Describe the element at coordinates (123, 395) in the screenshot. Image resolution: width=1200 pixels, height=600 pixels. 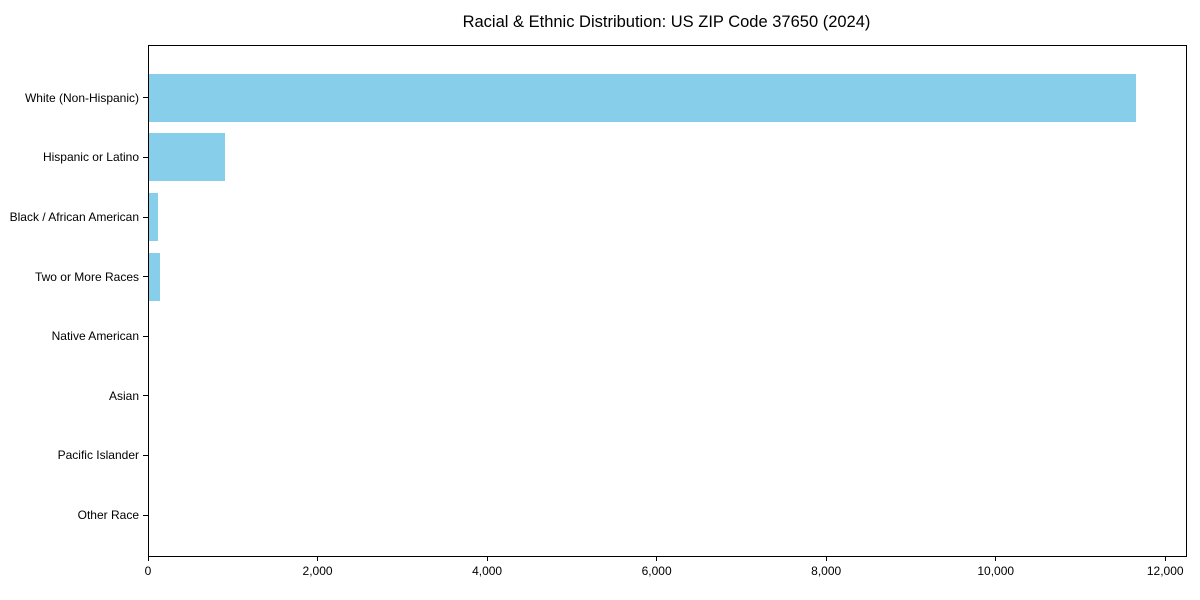
I see `y-tick-label: Asian` at that location.